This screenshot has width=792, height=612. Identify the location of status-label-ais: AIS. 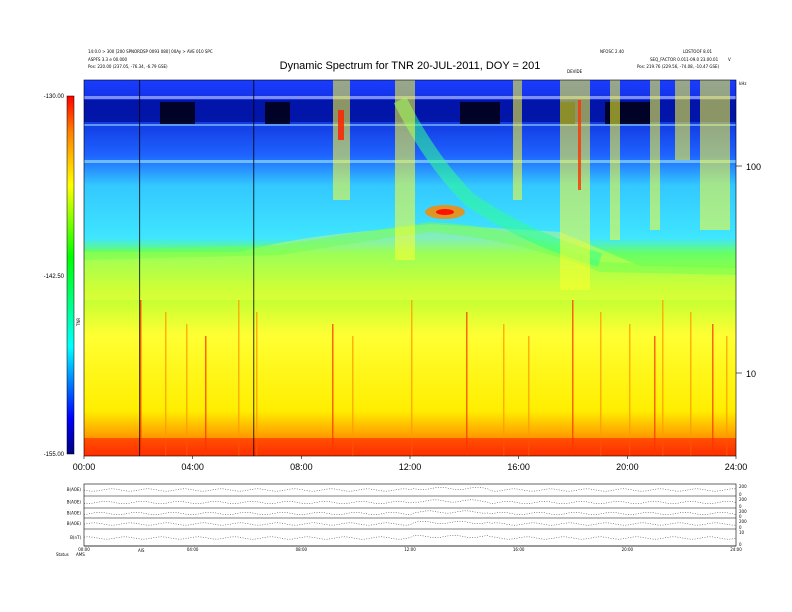
(141, 550).